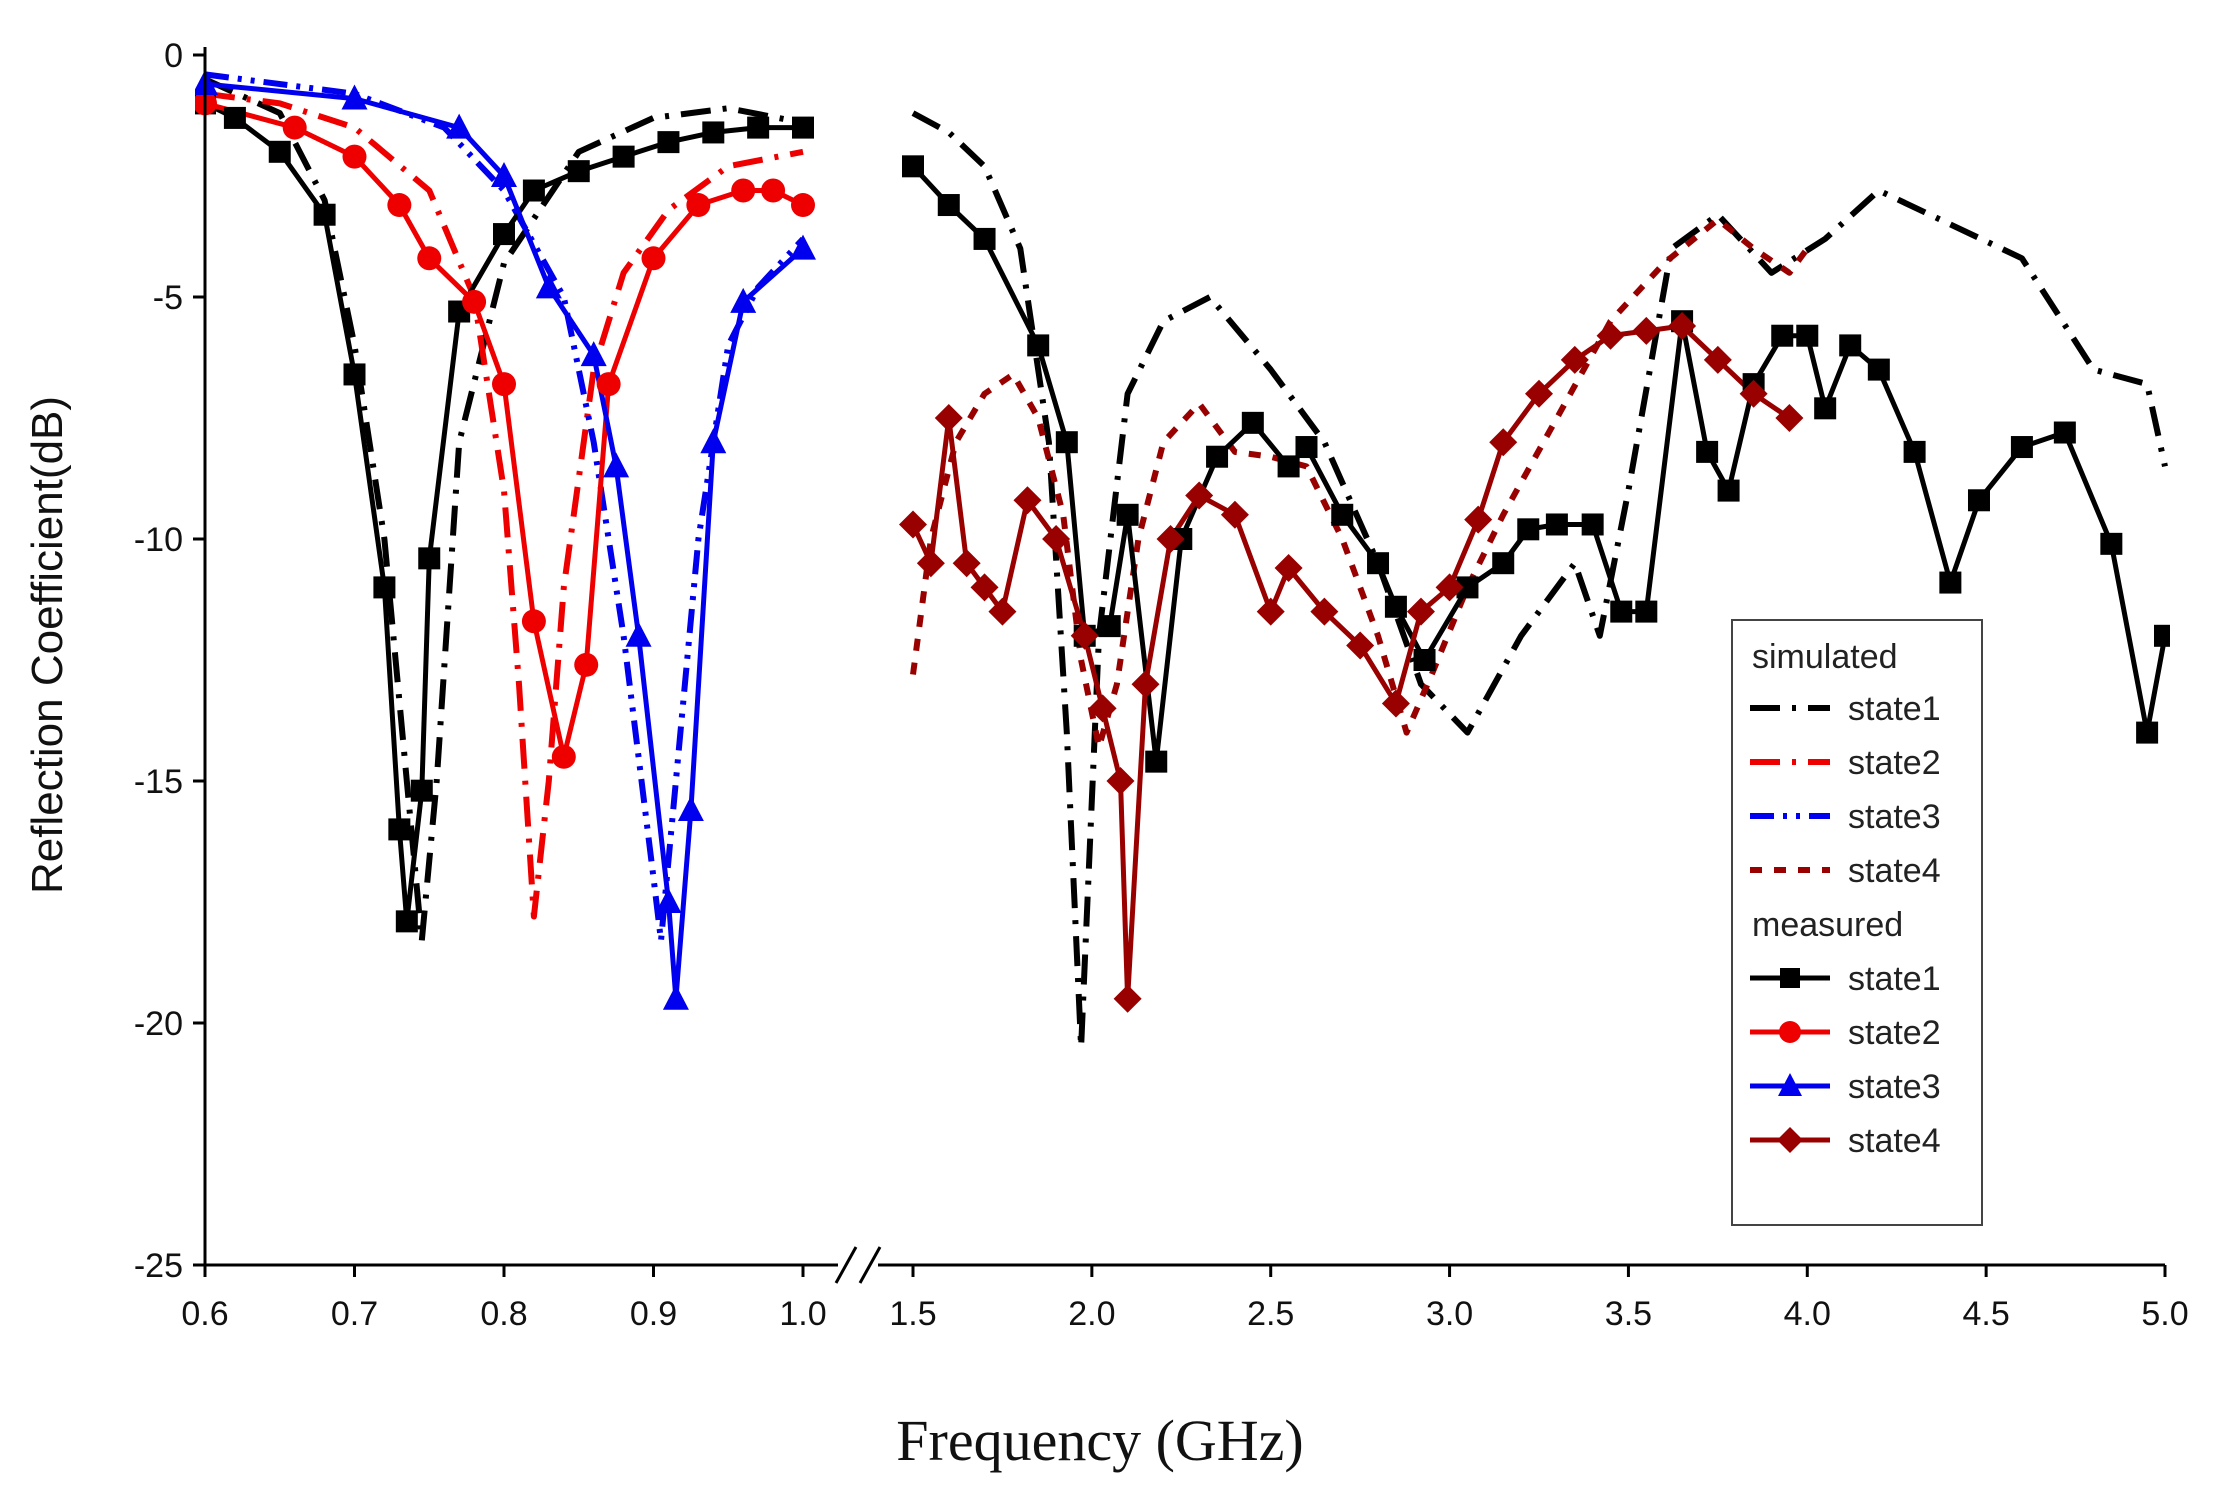 The height and width of the screenshot is (1509, 2220). Describe the element at coordinates (503, 1314) in the screenshot. I see `x-tick-label: 0.8` at that location.